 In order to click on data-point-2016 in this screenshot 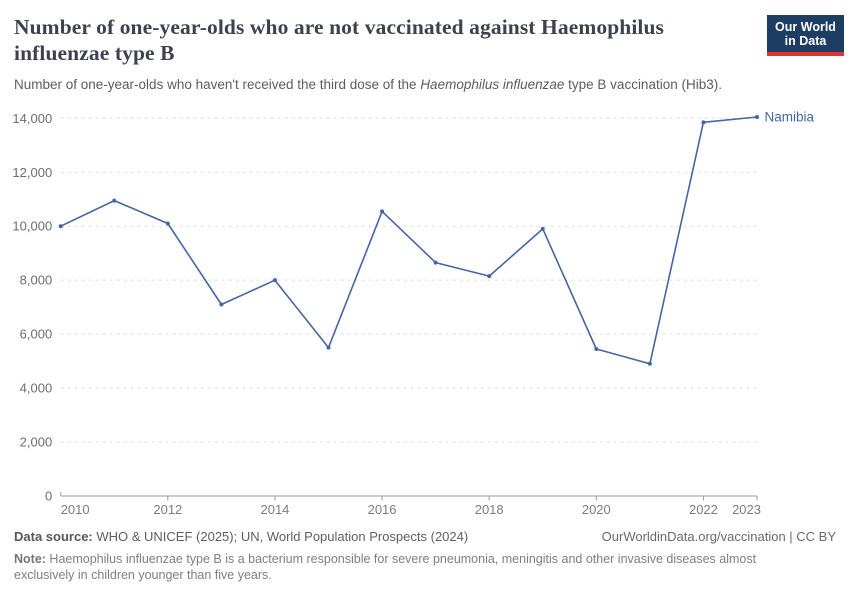, I will do `click(382, 211)`.